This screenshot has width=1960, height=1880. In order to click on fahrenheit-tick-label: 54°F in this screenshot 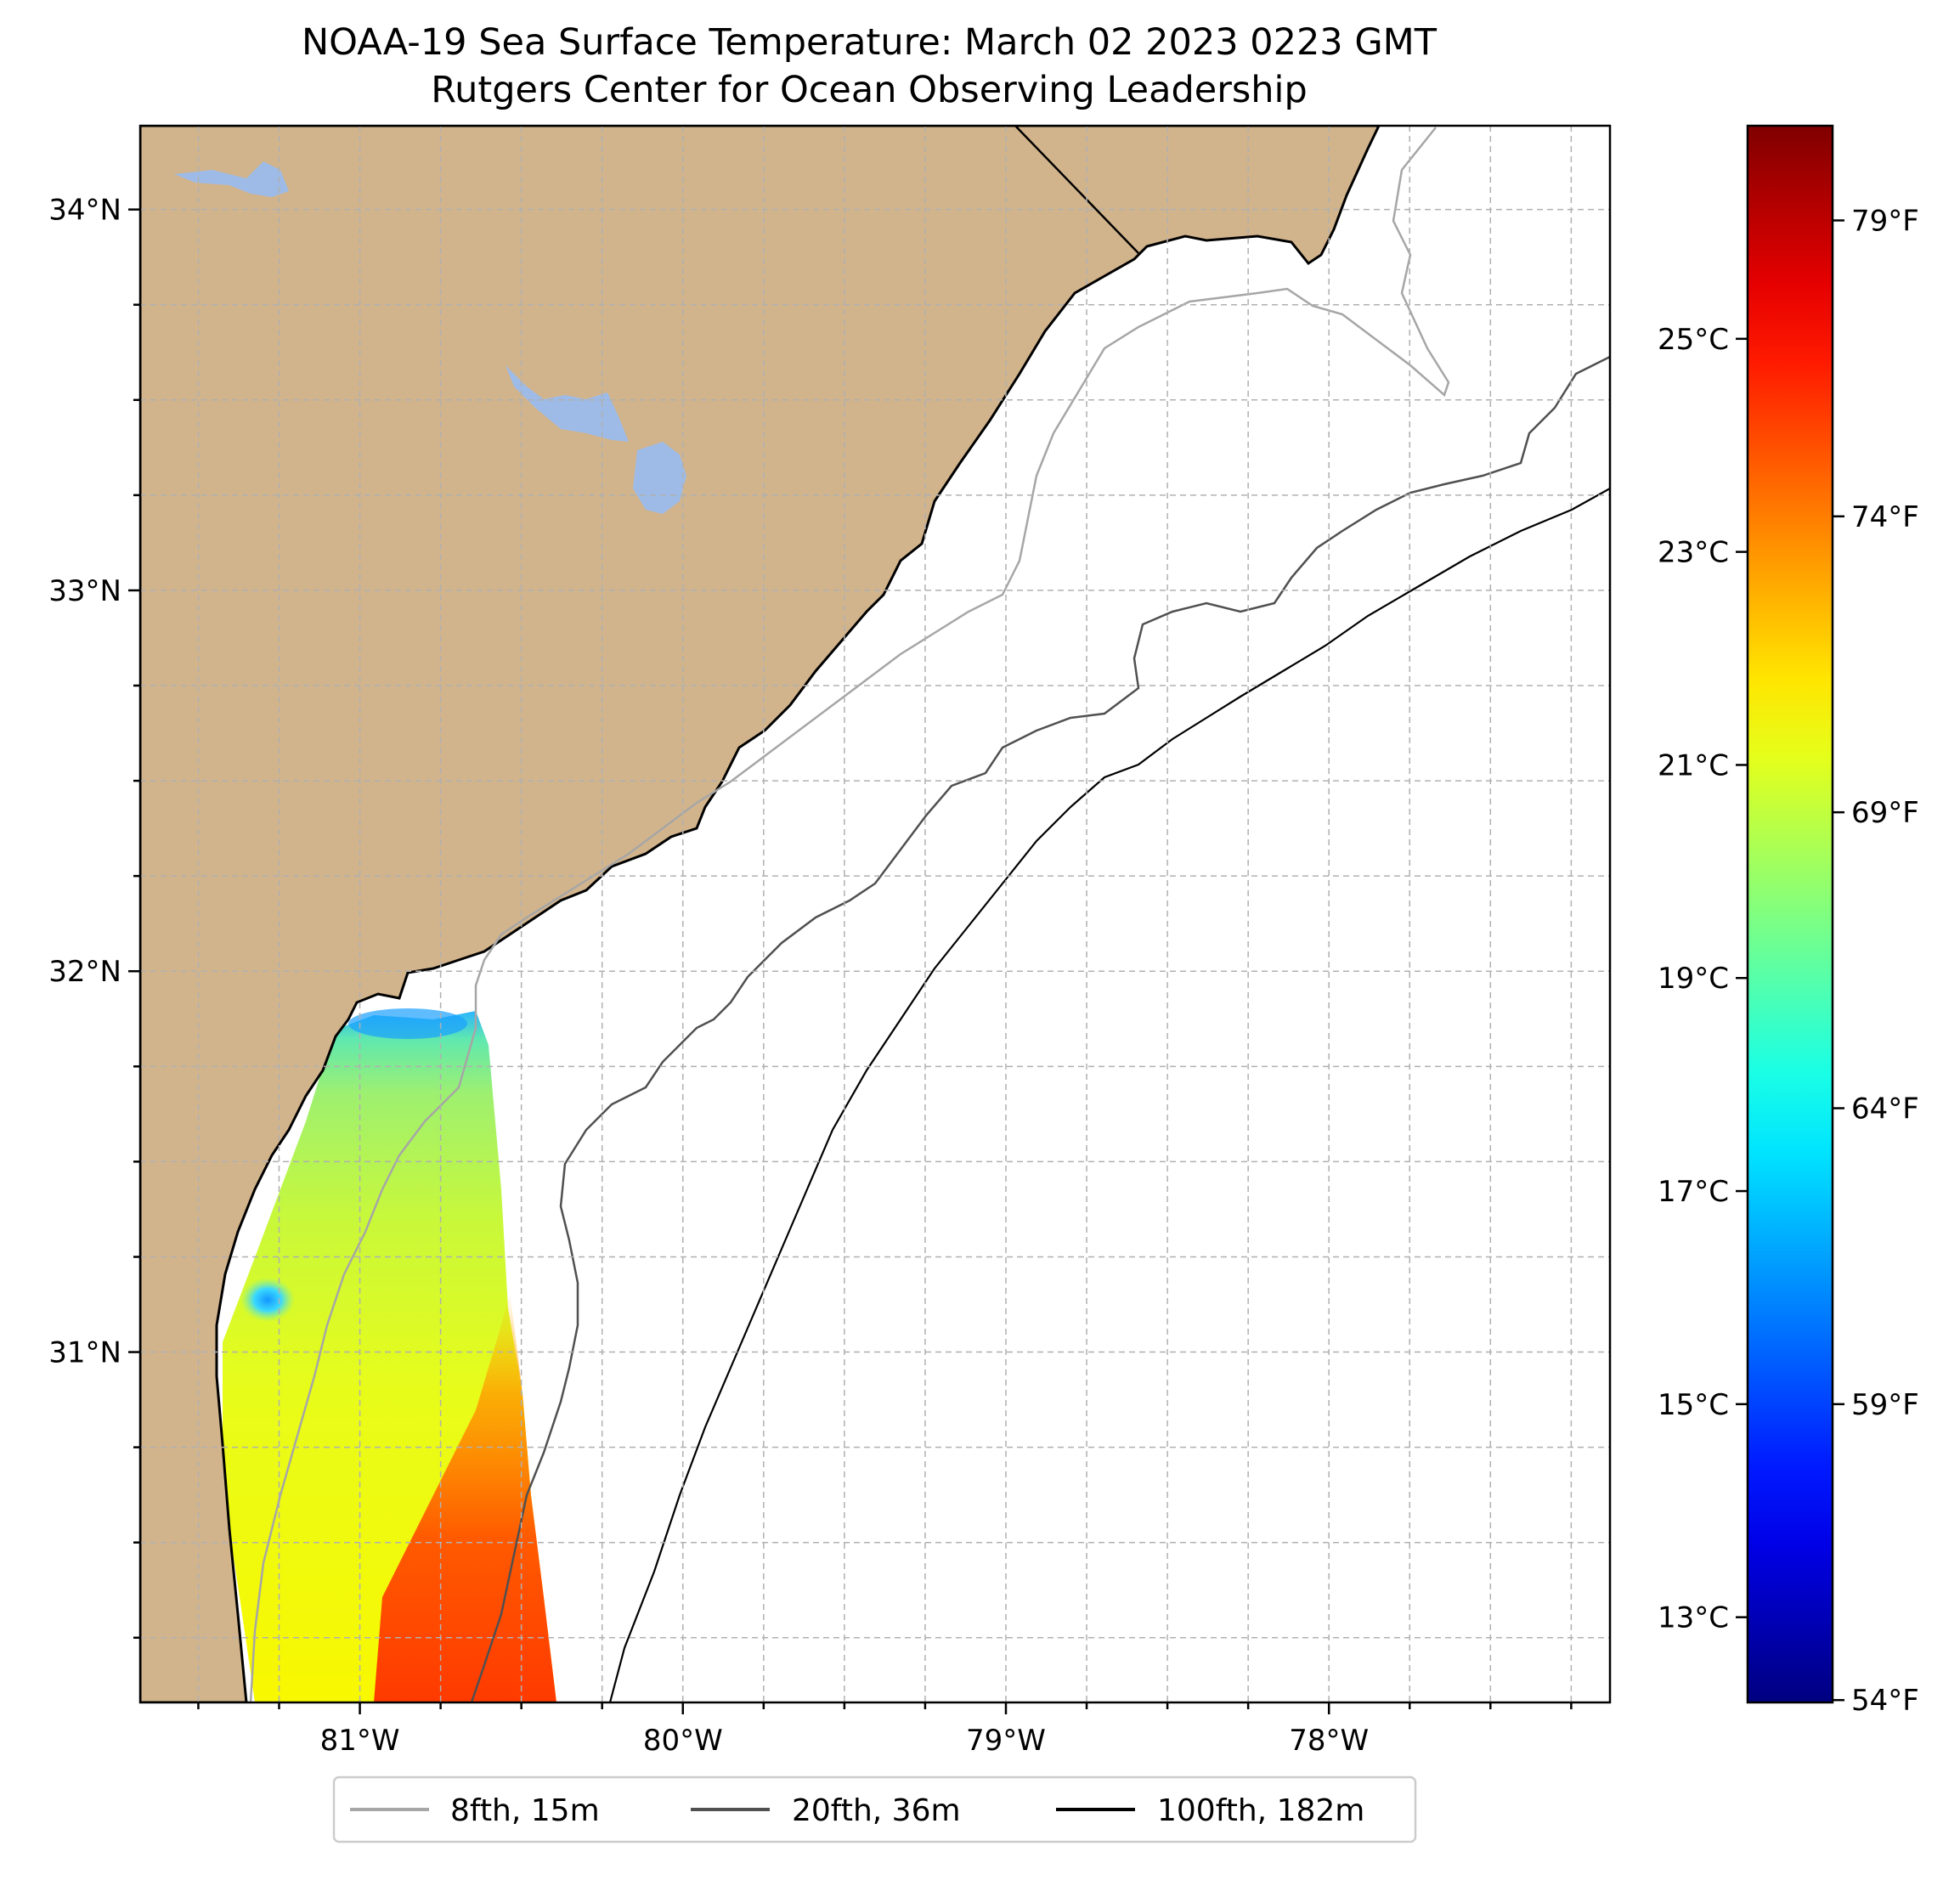, I will do `click(1885, 1701)`.